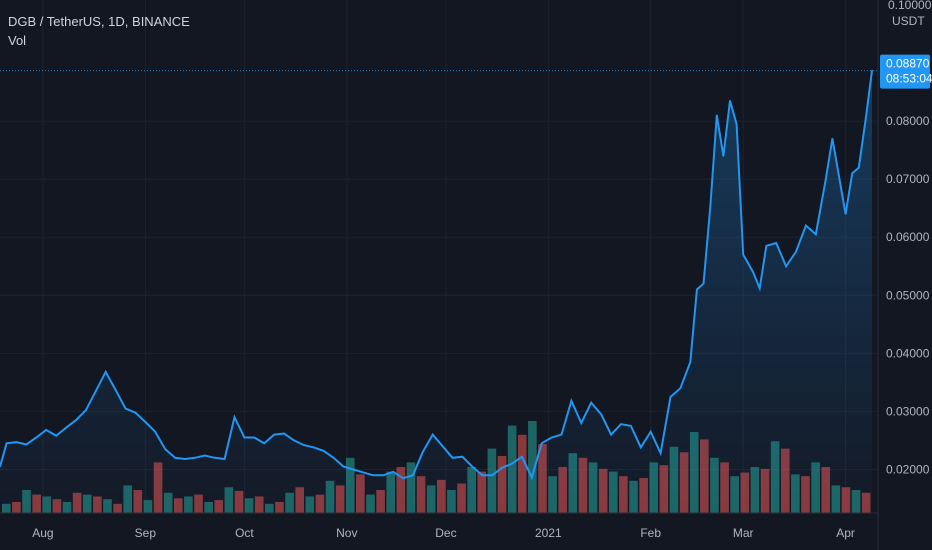 This screenshot has height=550, width=932. Describe the element at coordinates (346, 533) in the screenshot. I see `time-tick-3: Nov` at that location.